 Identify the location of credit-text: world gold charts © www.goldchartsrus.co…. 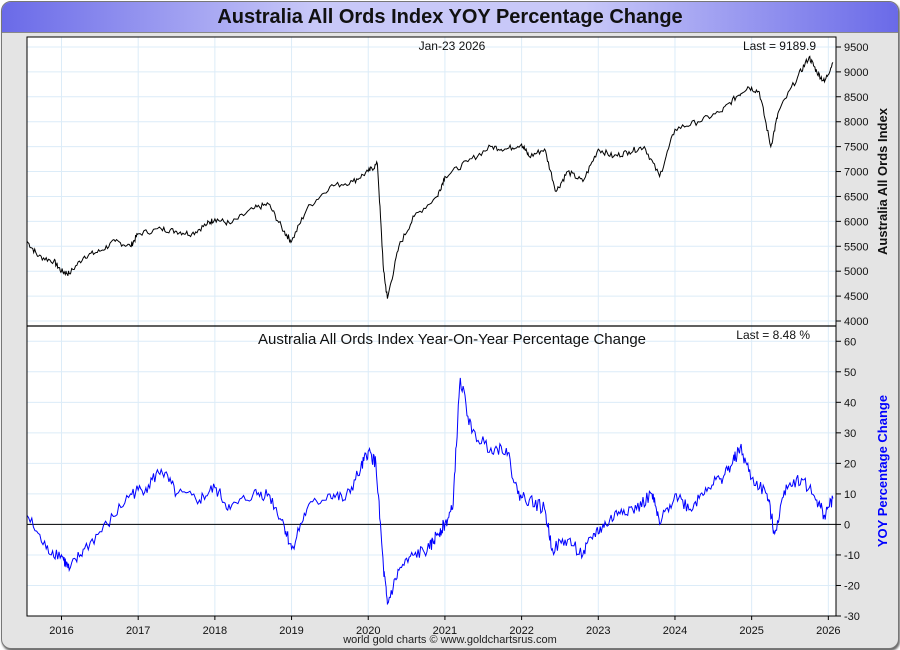
(450, 640).